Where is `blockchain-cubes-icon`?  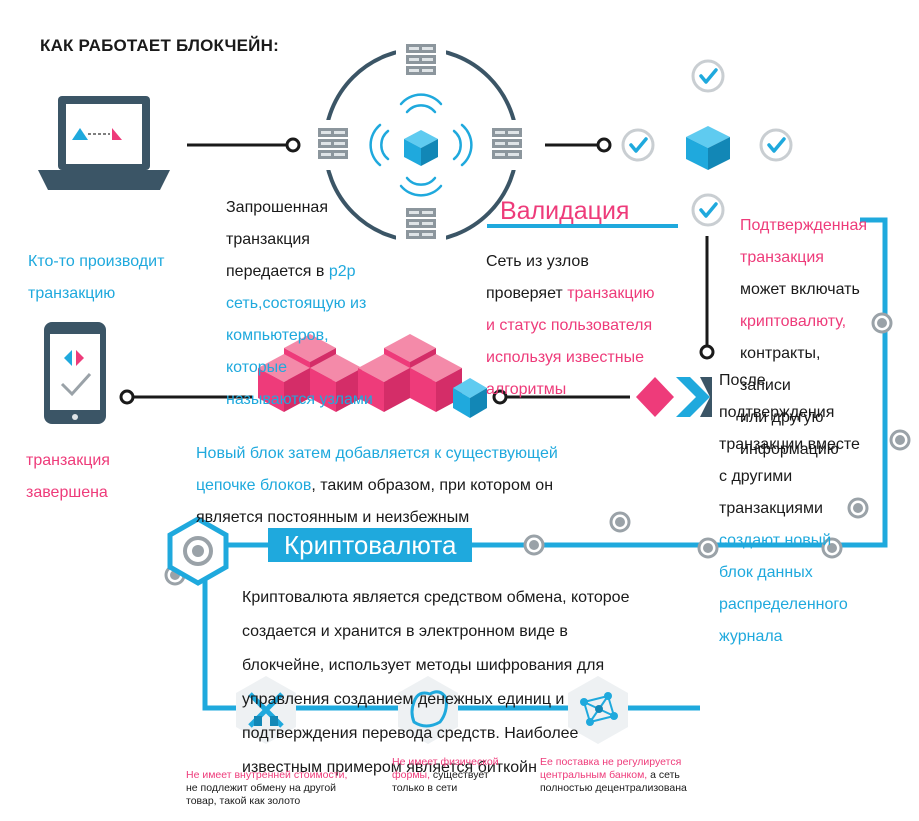 blockchain-cubes-icon is located at coordinates (372, 376).